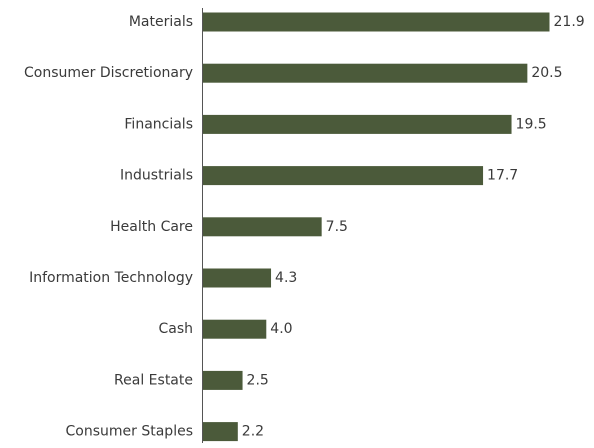 The width and height of the screenshot is (594, 448). Describe the element at coordinates (286, 278) in the screenshot. I see `value-label: 4.3` at that location.